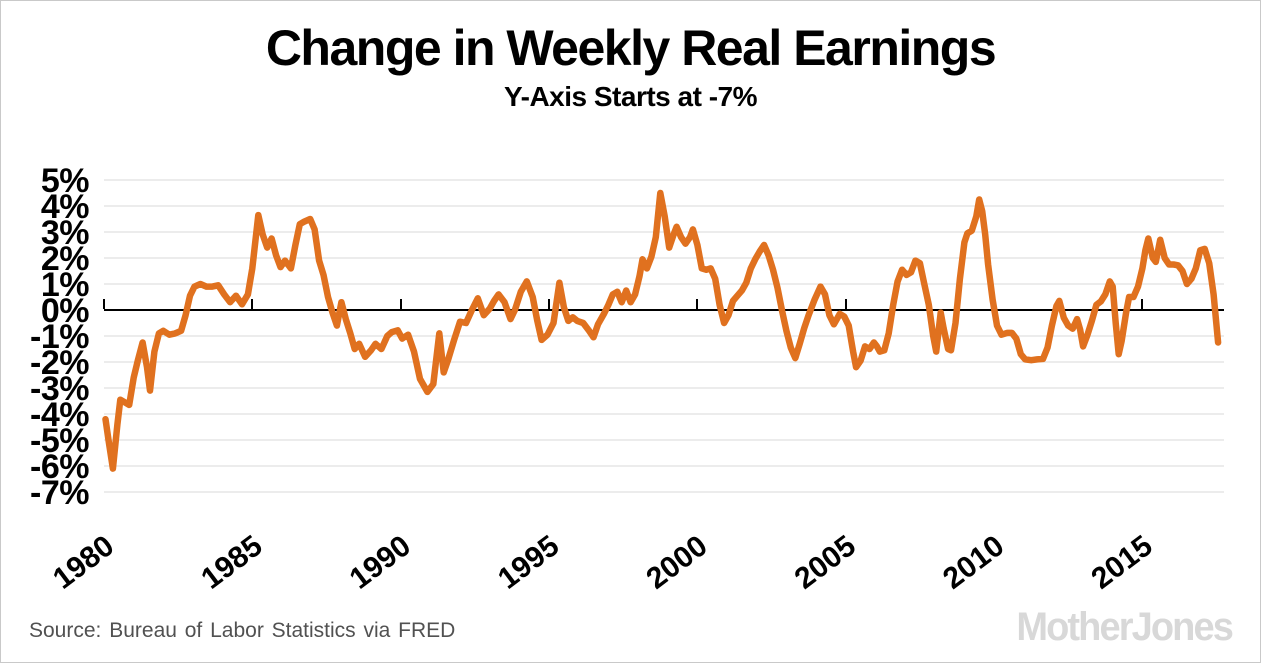 The height and width of the screenshot is (664, 1261). I want to click on chart-title: Change in Weekly Real Earnings, so click(631, 48).